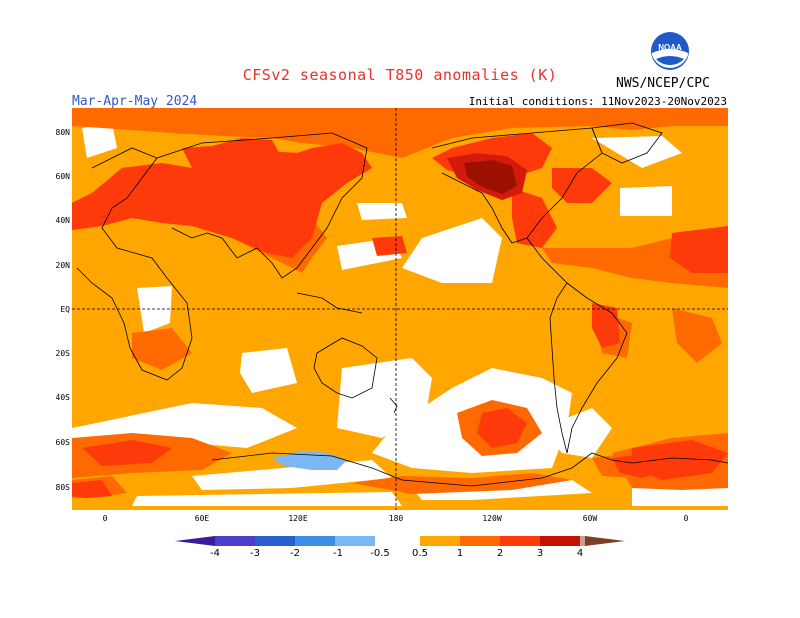 The image size is (800, 618). Describe the element at coordinates (492, 518) in the screenshot. I see `lon-label-120w: 120W` at that location.